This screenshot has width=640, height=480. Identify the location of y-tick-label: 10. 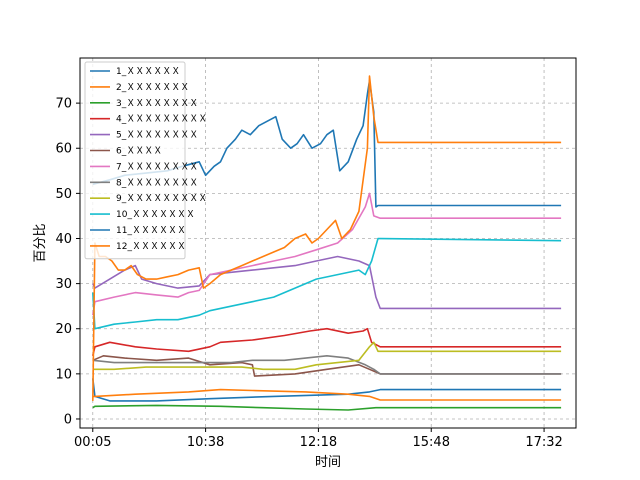
(63, 374).